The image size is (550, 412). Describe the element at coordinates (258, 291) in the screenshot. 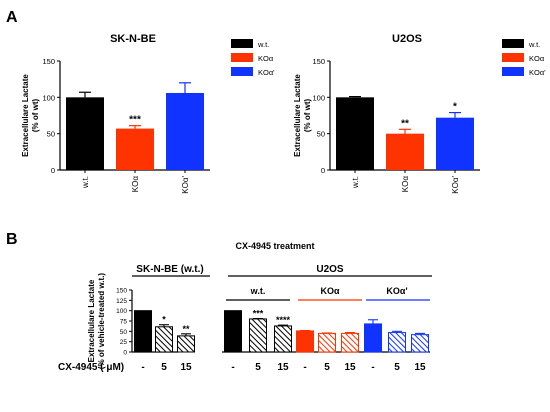

I see `group-label-wt: w.t.` at that location.